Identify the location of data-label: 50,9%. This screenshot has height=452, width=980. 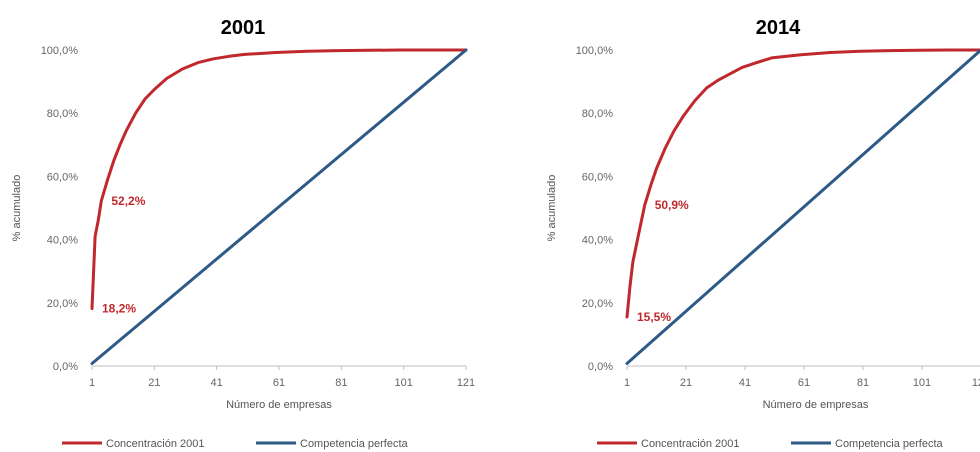
(672, 205).